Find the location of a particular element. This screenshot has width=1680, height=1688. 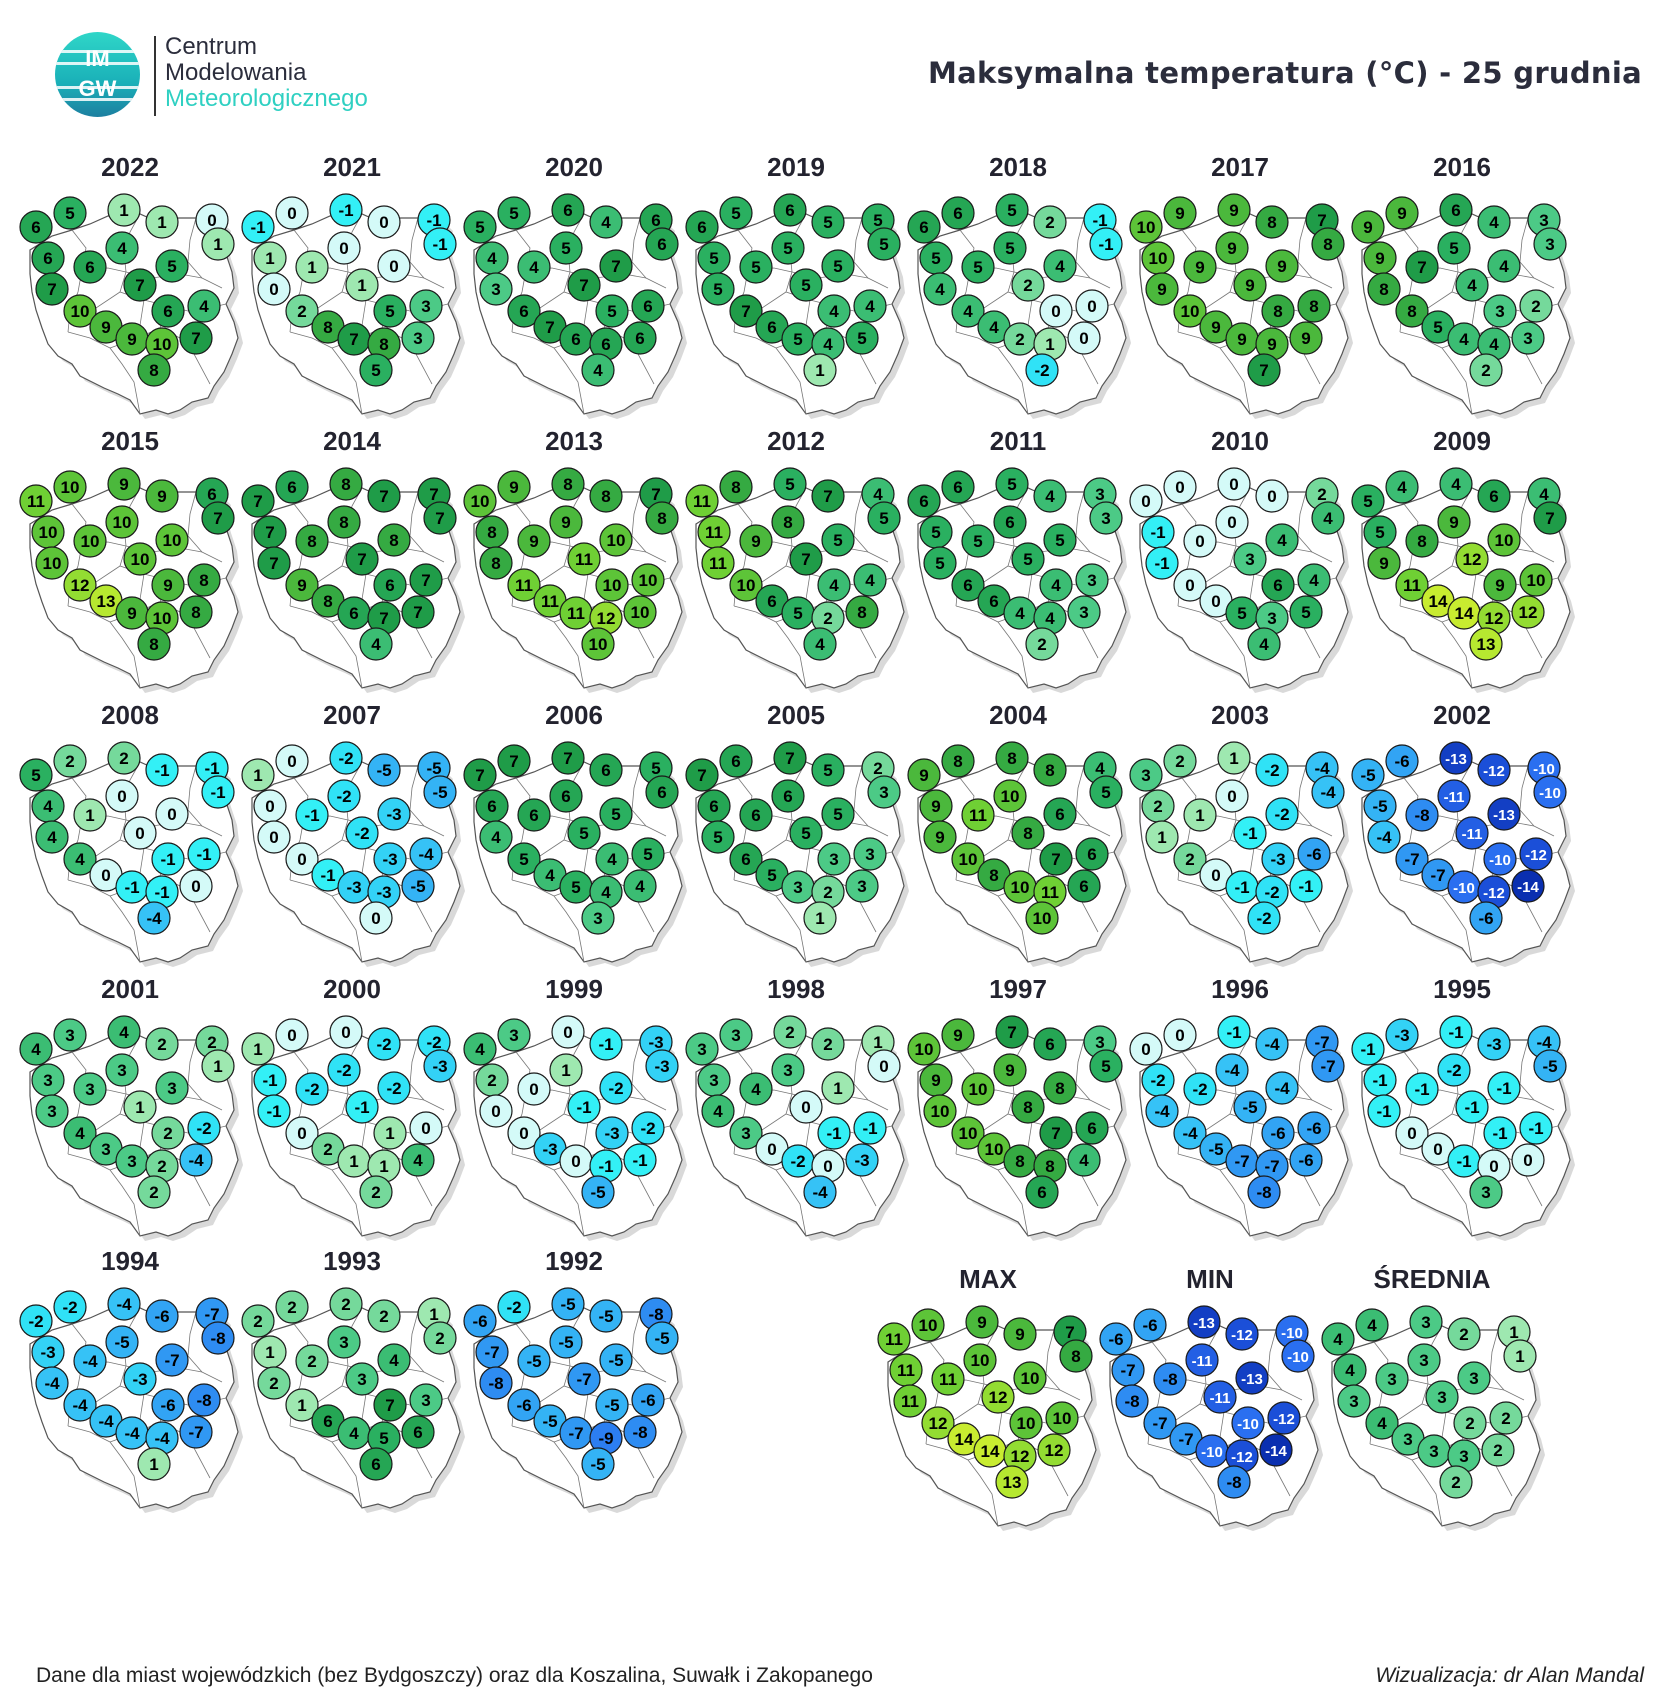

city-marker-poznań: 11 is located at coordinates (948, 1379).